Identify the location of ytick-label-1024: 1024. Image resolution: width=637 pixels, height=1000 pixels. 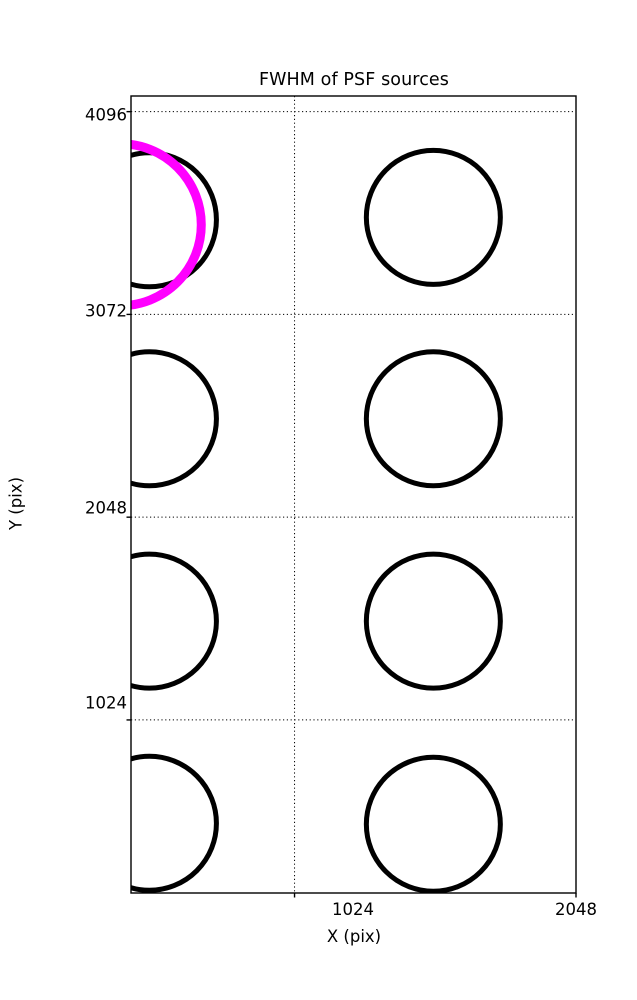
(106, 703).